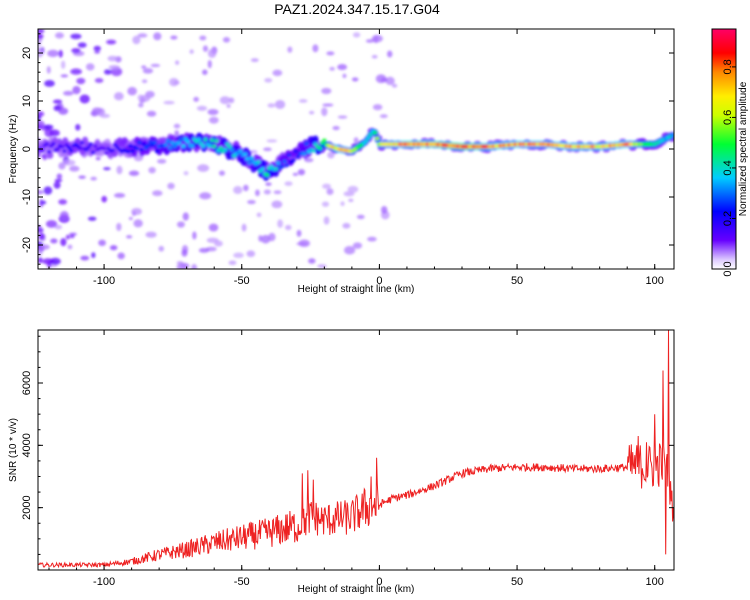  What do you see at coordinates (27, 197) in the screenshot?
I see `spectrogram-ytick-label: -10` at bounding box center [27, 197].